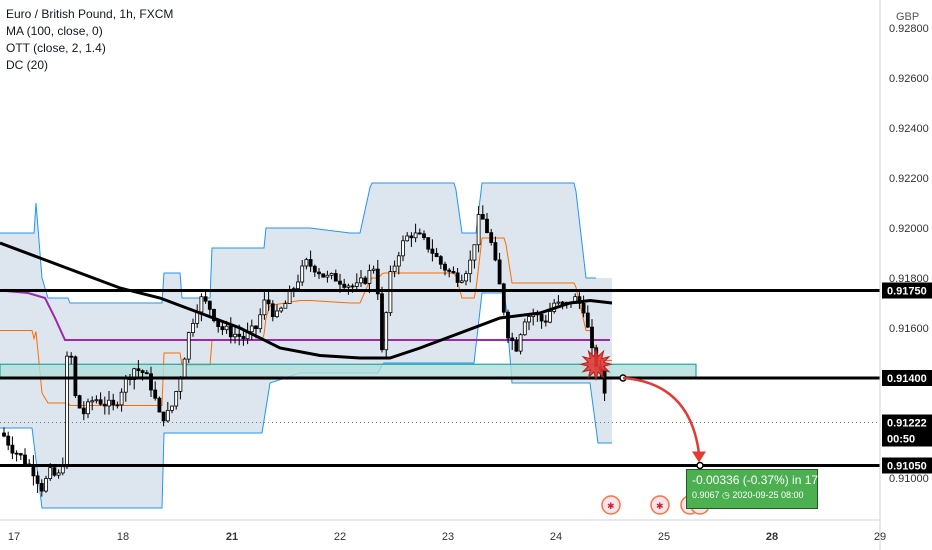 The height and width of the screenshot is (550, 932). Describe the element at coordinates (726, 495) in the screenshot. I see `clock-icon: ◷` at that location.